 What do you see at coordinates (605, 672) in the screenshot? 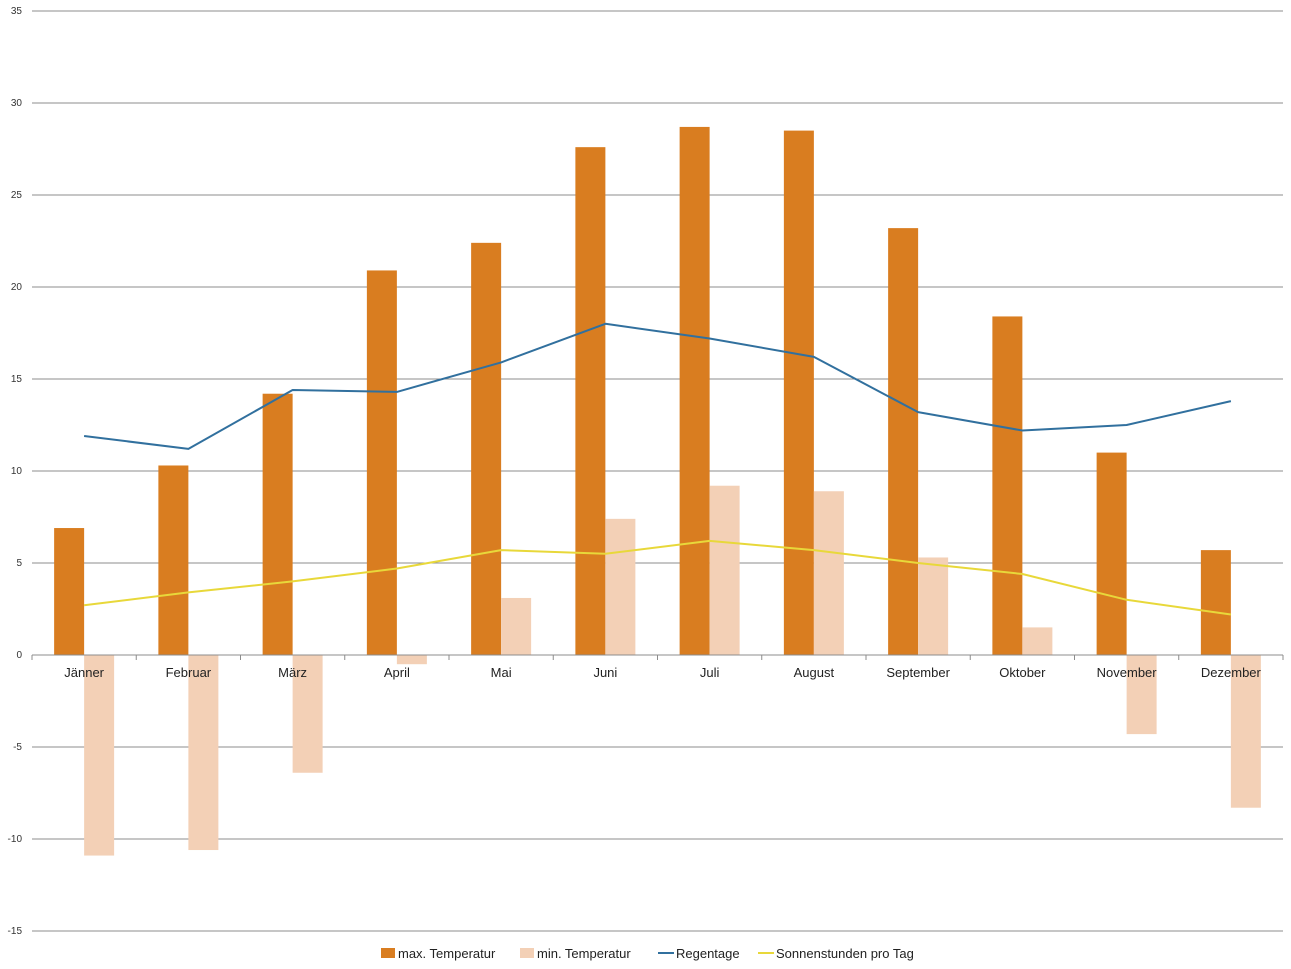
I see `category-label: Juni` at bounding box center [605, 672].